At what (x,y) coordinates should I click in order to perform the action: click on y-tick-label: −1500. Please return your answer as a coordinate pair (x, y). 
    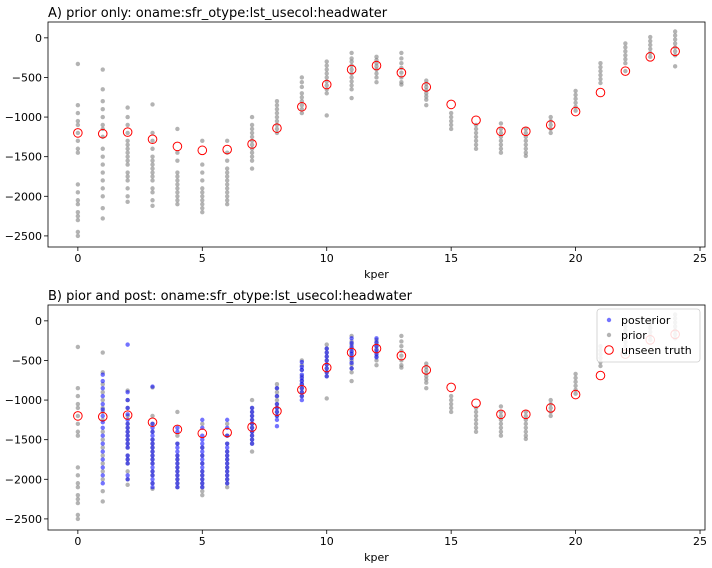
    Looking at the image, I should click on (23, 157).